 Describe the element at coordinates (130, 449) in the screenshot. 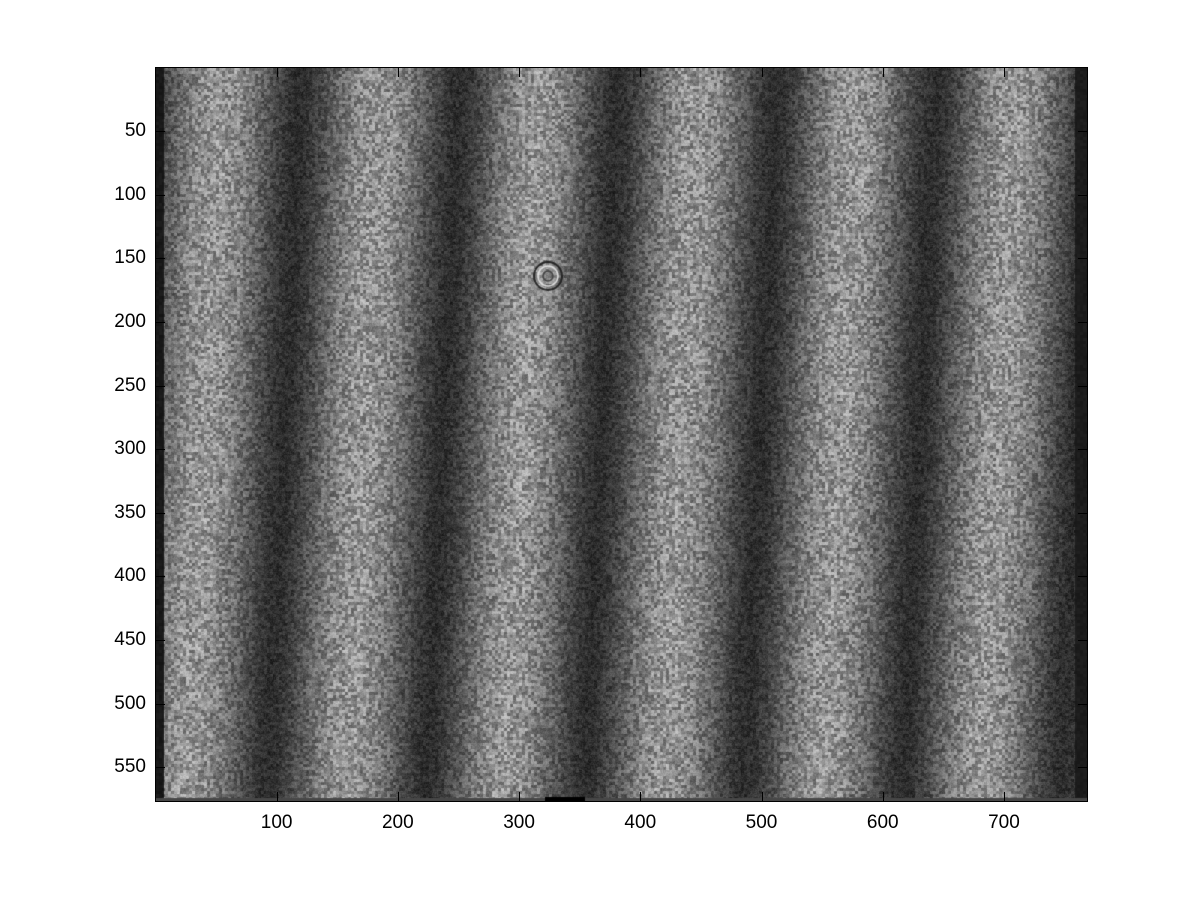

I see `y-tick-label: 300` at that location.